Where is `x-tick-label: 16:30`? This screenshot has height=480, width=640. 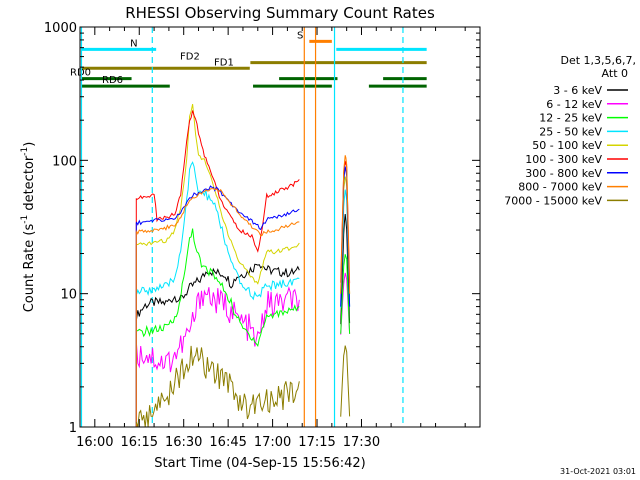
x-tick-label: 16:30 is located at coordinates (183, 442).